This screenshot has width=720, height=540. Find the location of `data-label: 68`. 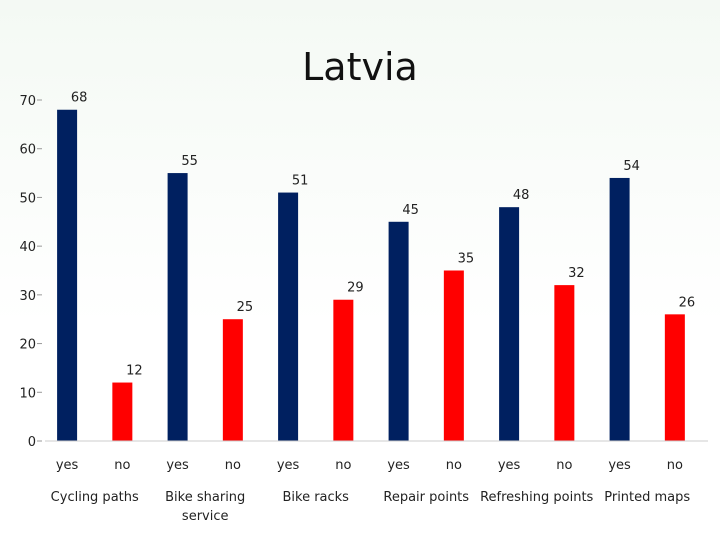

data-label: 68 is located at coordinates (79, 98).